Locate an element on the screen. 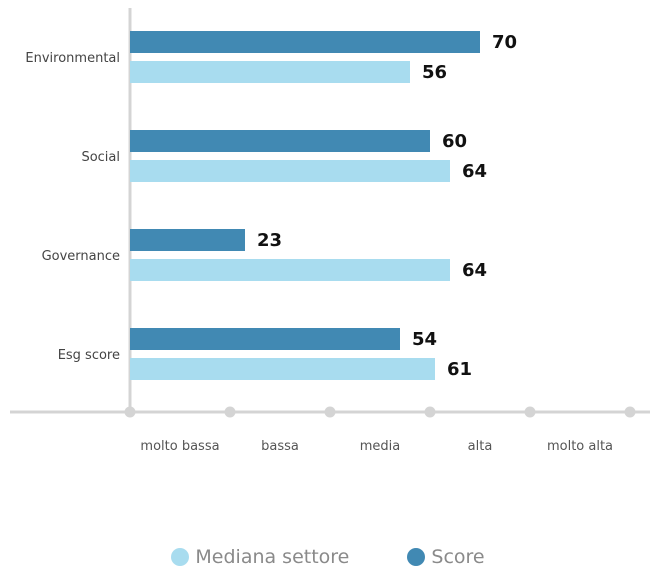 The width and height of the screenshot is (656, 571). x-tick-label: media is located at coordinates (380, 446).